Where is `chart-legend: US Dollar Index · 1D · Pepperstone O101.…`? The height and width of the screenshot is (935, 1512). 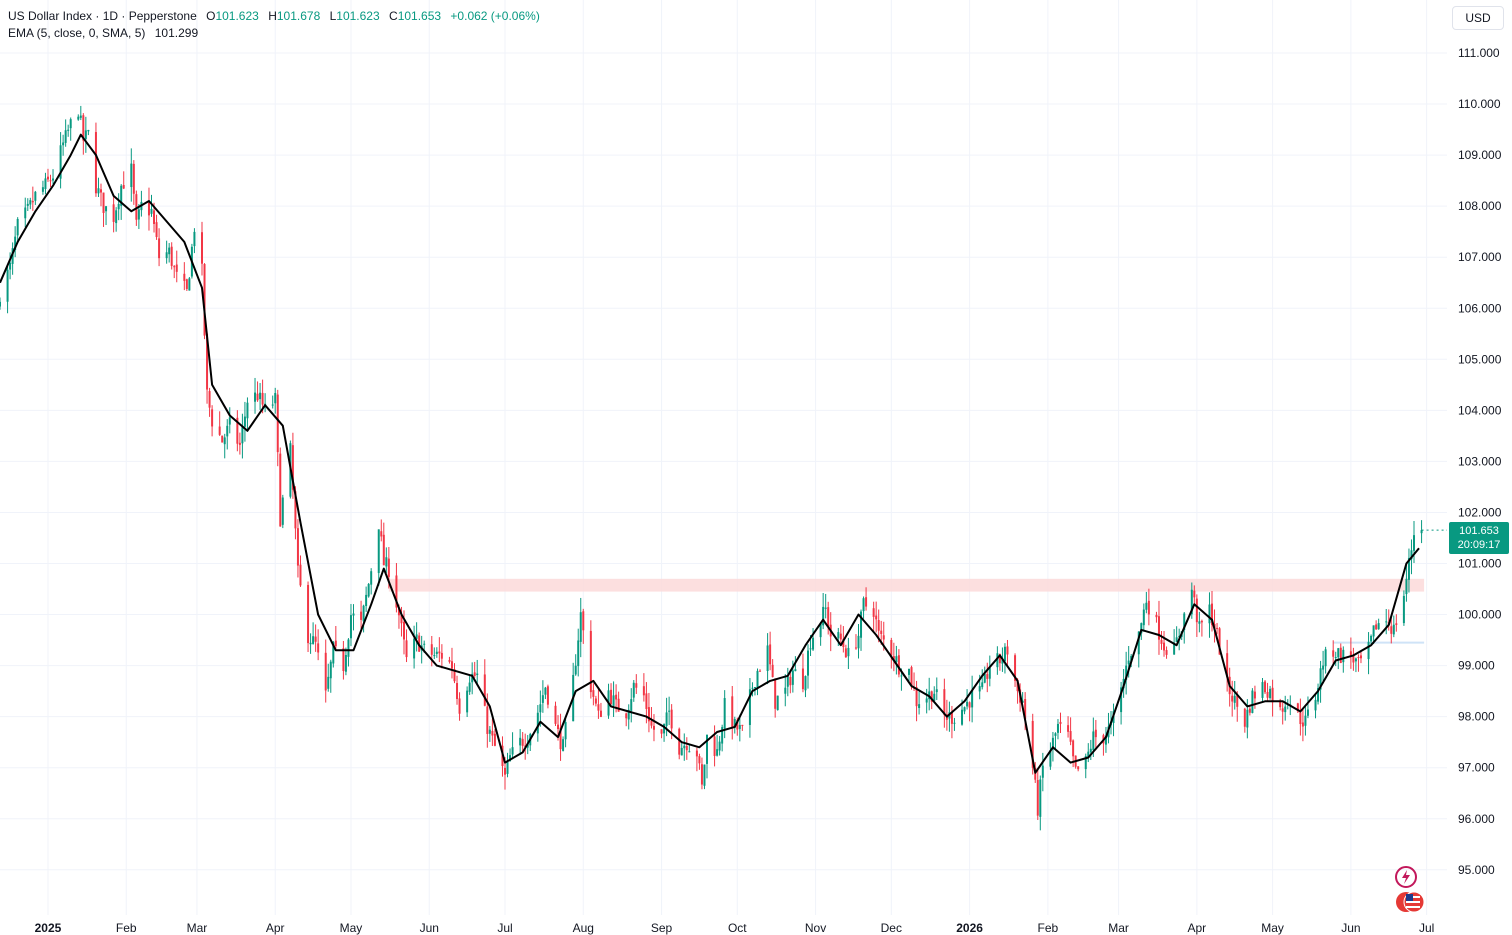 chart-legend: US Dollar Index · 1D · Pepperstone O101.… is located at coordinates (274, 25).